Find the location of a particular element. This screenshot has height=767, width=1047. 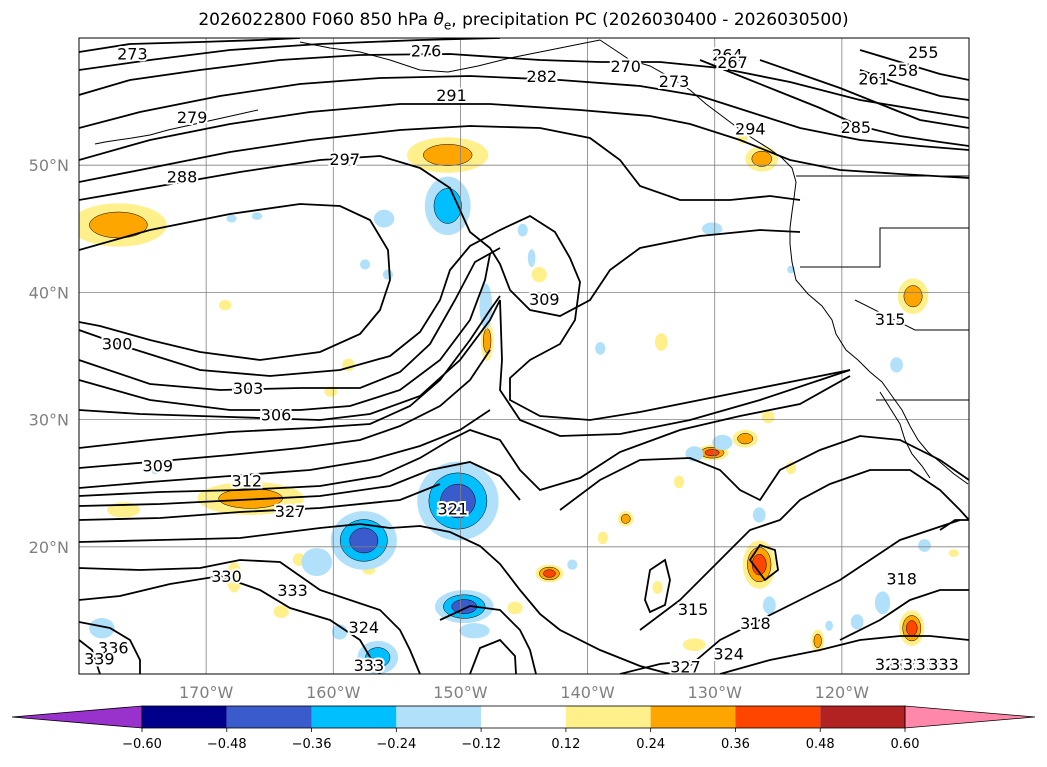

coastline-baja is located at coordinates (905, 435).